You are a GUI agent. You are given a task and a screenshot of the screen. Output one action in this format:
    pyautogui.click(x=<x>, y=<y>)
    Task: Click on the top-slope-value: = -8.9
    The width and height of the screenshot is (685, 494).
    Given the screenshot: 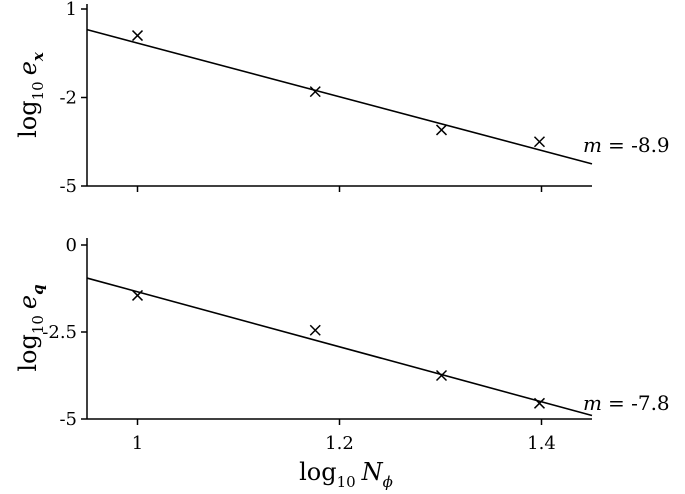 What is the action you would take?
    pyautogui.click(x=639, y=145)
    